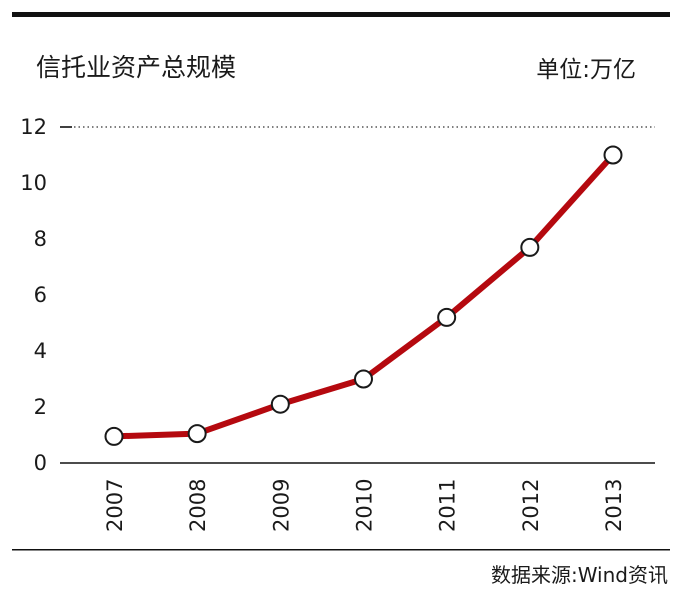 The width and height of the screenshot is (681, 589). I want to click on x-tick-label: 2009, so click(281, 505).